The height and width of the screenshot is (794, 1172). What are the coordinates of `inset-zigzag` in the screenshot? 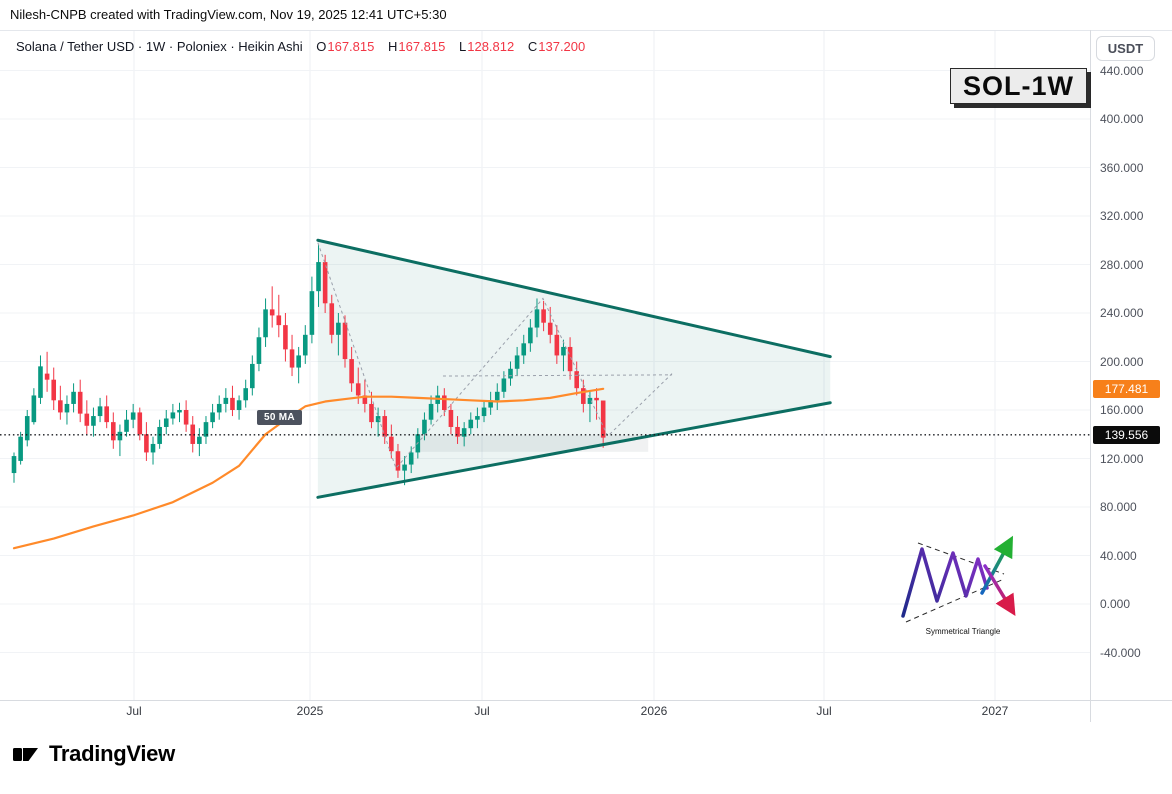 It's located at (945, 582).